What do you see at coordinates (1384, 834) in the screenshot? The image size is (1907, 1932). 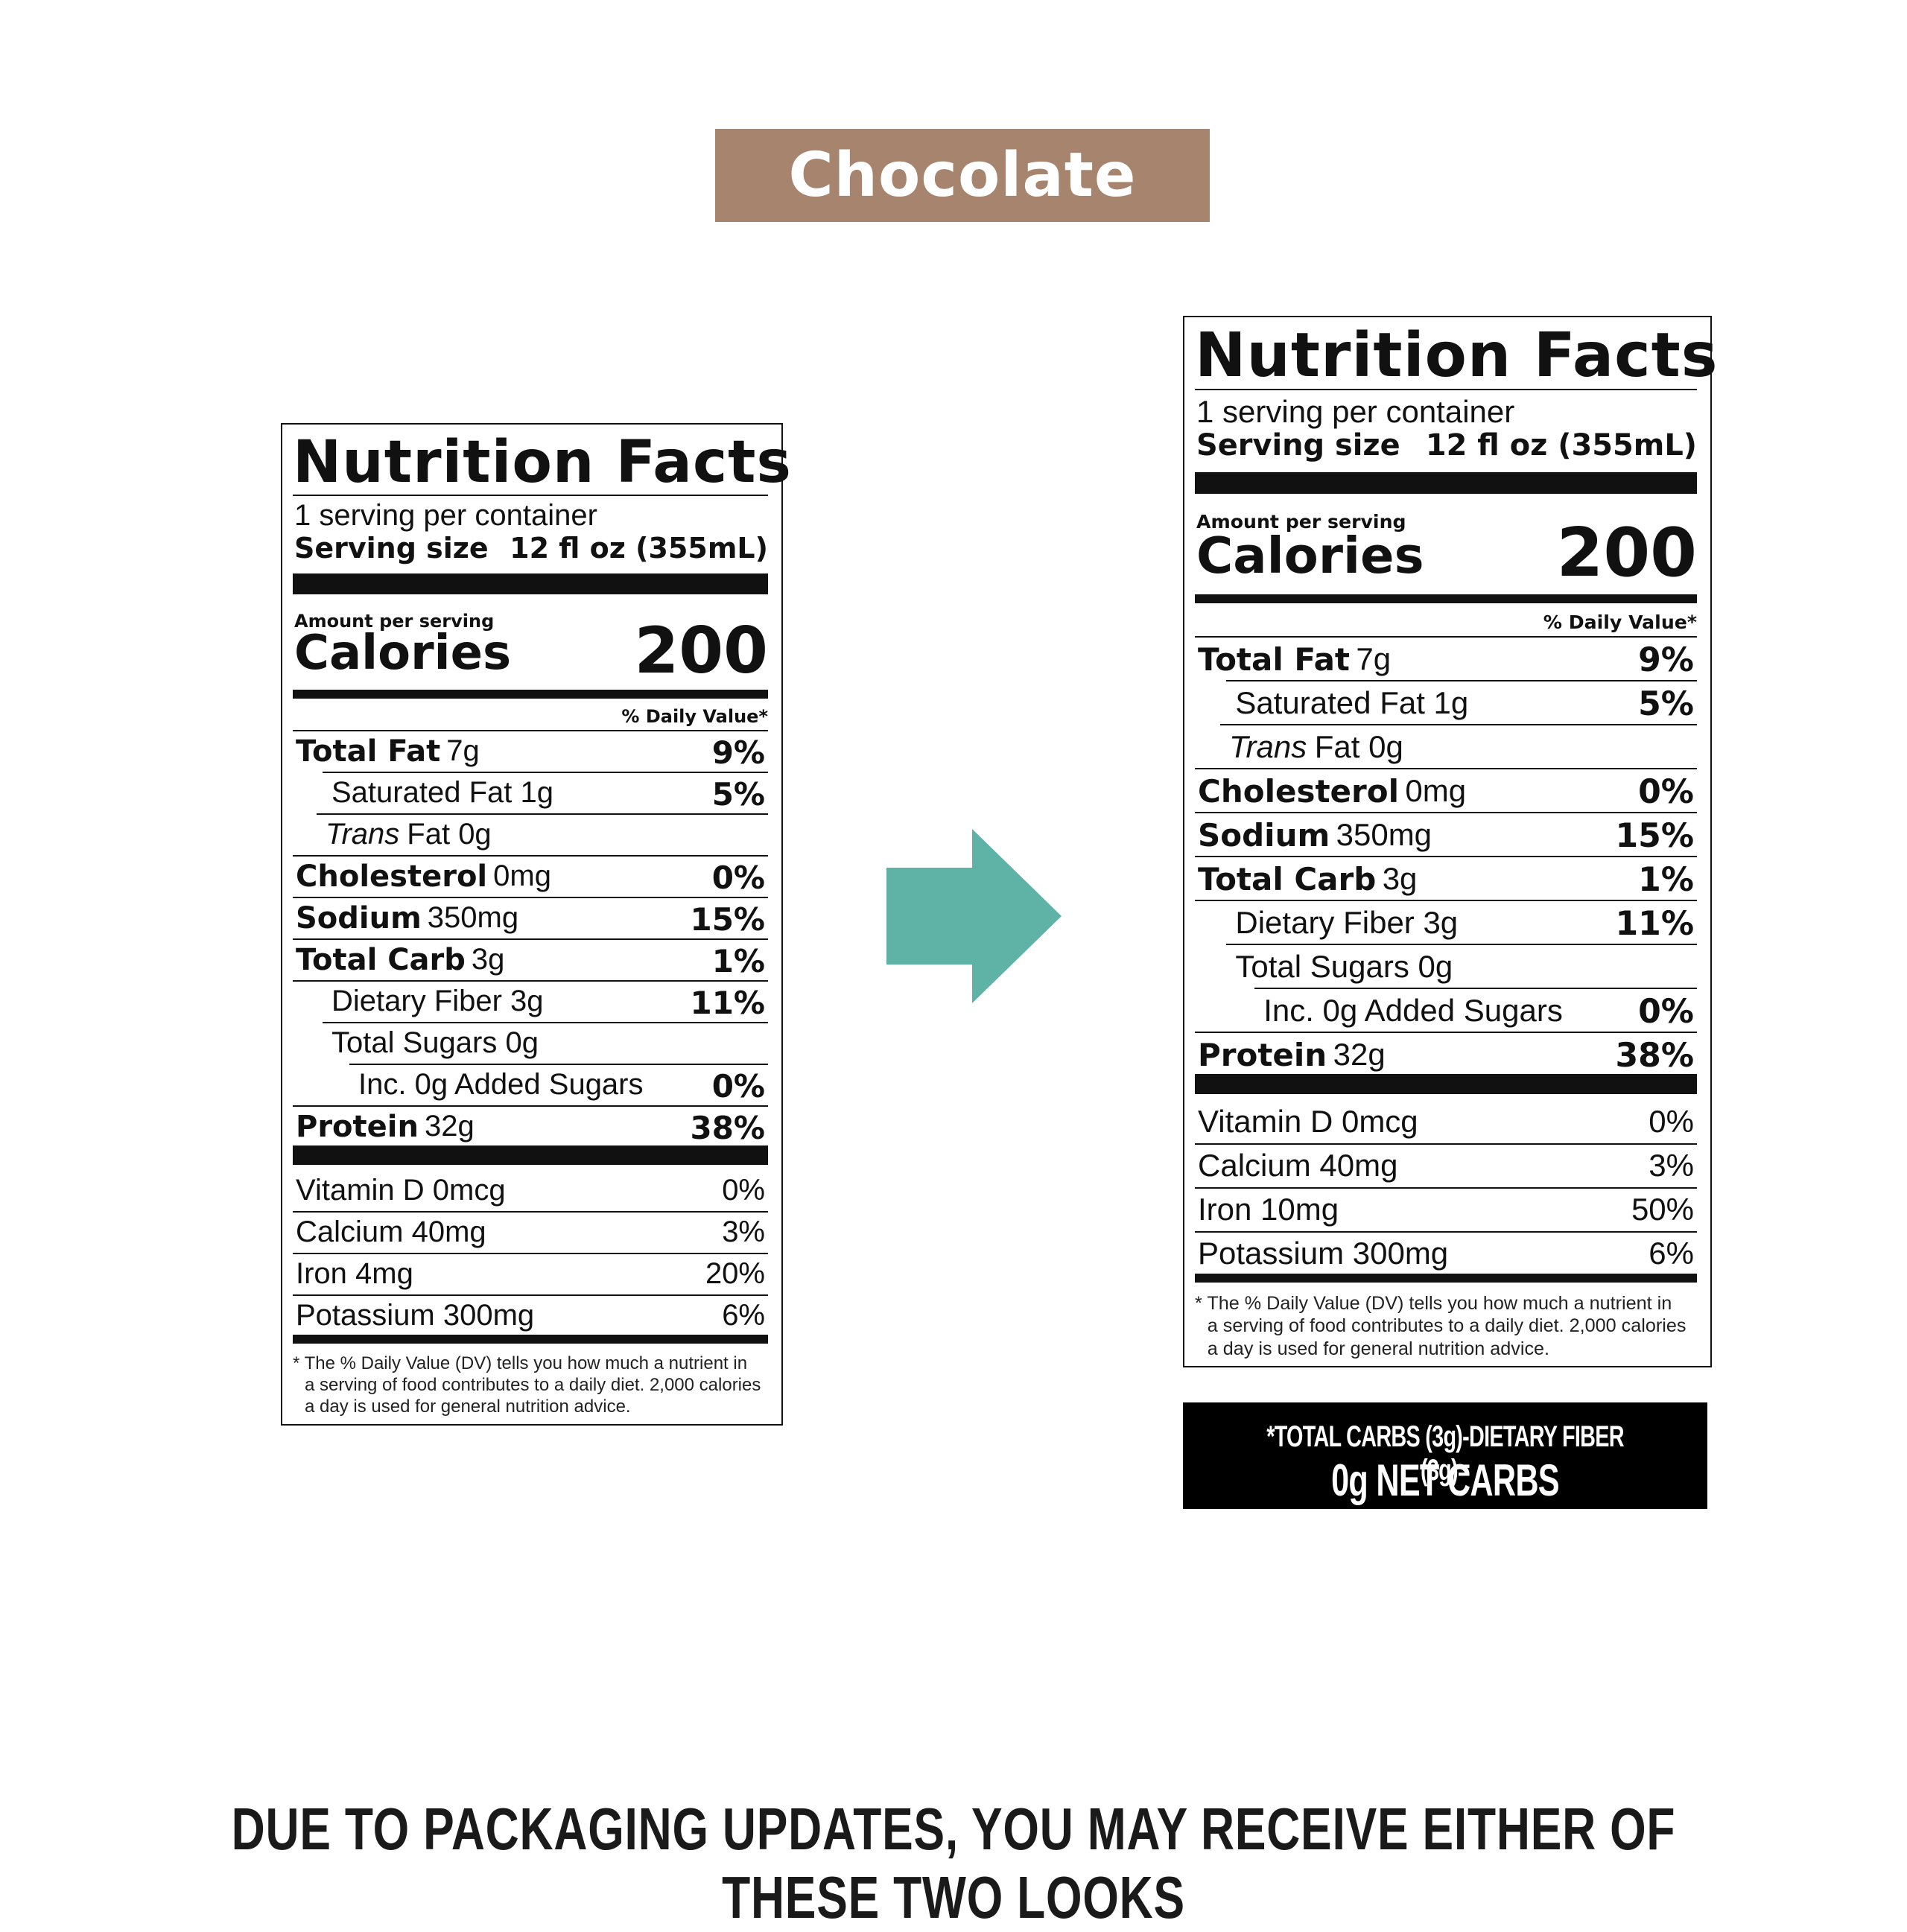 I see `nutrient-row-amount: 350mg` at bounding box center [1384, 834].